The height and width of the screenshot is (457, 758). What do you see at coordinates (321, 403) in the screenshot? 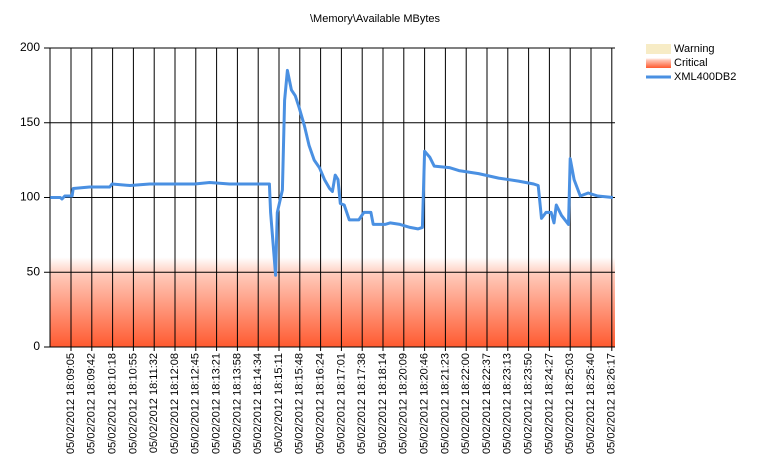
I see `x-tick-label: 05/02/2012 18:16:24` at bounding box center [321, 403].